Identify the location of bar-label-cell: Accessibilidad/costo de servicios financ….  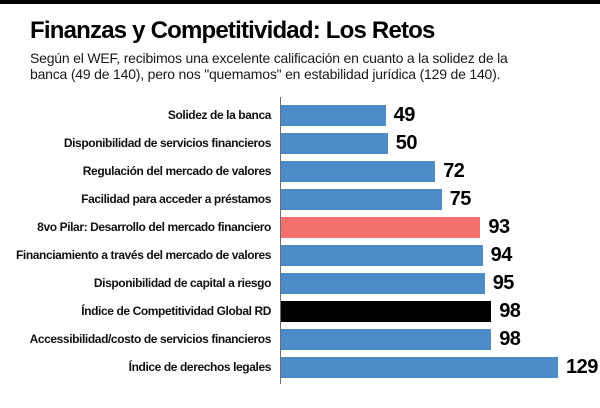
(155, 339).